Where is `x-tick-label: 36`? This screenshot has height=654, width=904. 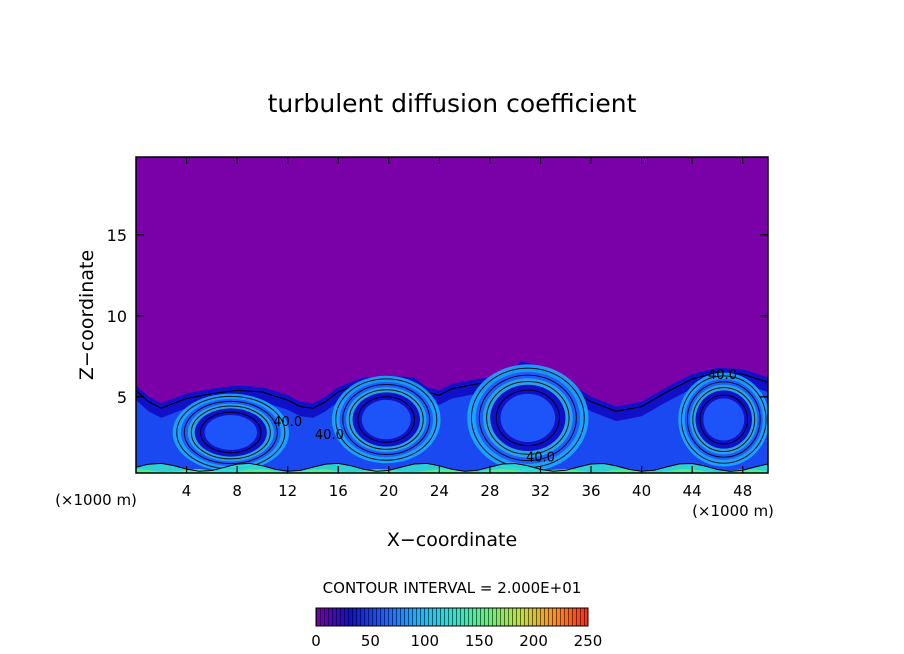 x-tick-label: 36 is located at coordinates (590, 491).